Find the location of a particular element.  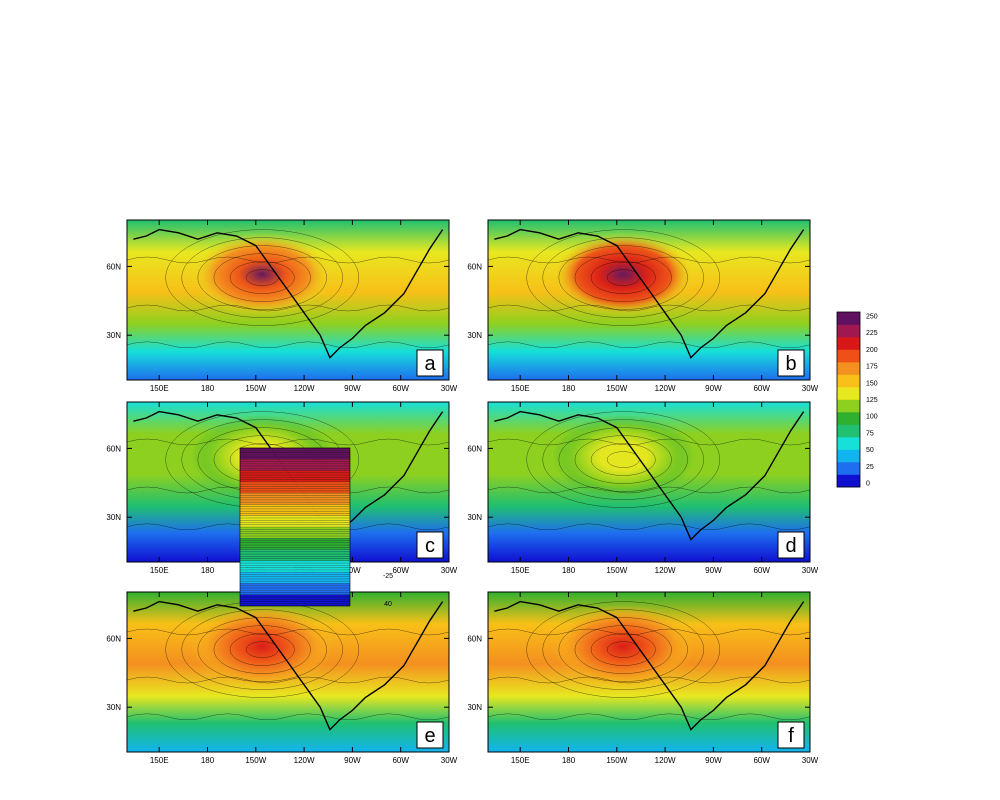

colorbar-tick-label: 0 is located at coordinates (868, 484).